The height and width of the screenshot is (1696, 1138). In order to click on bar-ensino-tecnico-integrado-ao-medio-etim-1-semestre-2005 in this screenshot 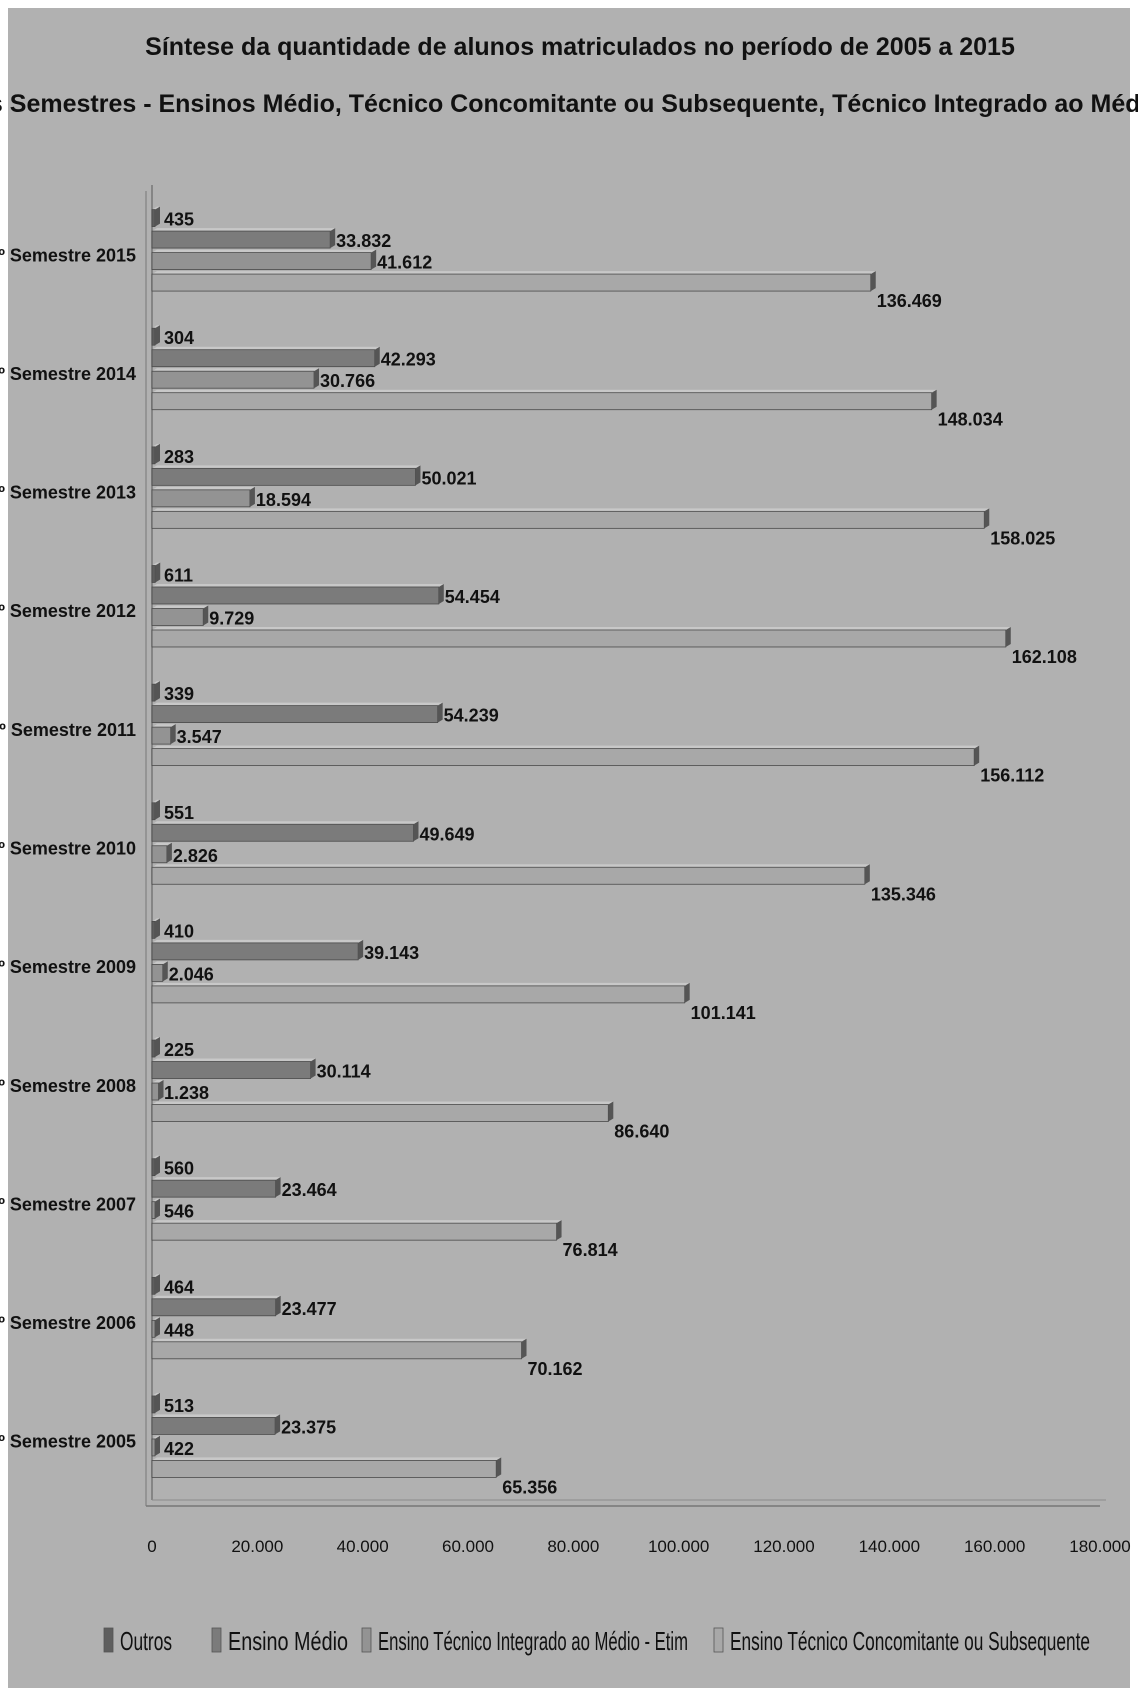, I will do `click(155, 1446)`.